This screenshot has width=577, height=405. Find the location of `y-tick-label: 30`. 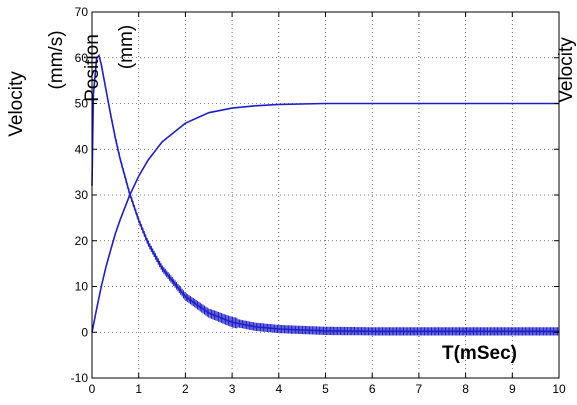

y-tick-label: 30 is located at coordinates (82, 195).